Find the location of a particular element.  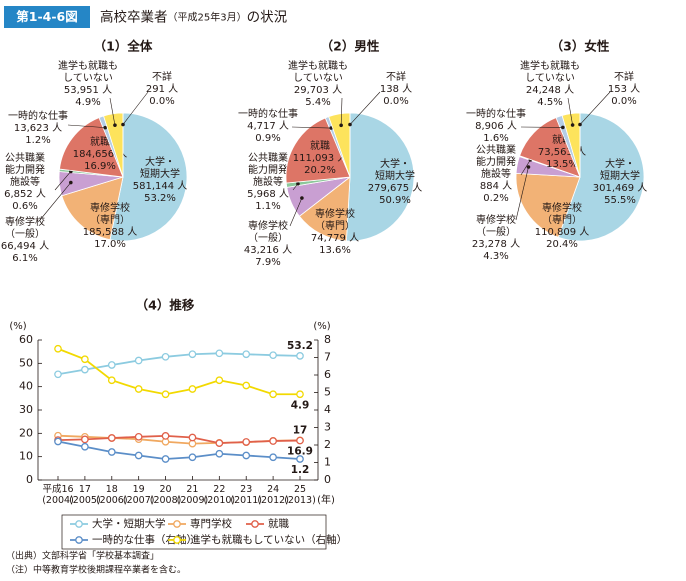

x-tick-label: 24 (2012) is located at coordinates (273, 495).